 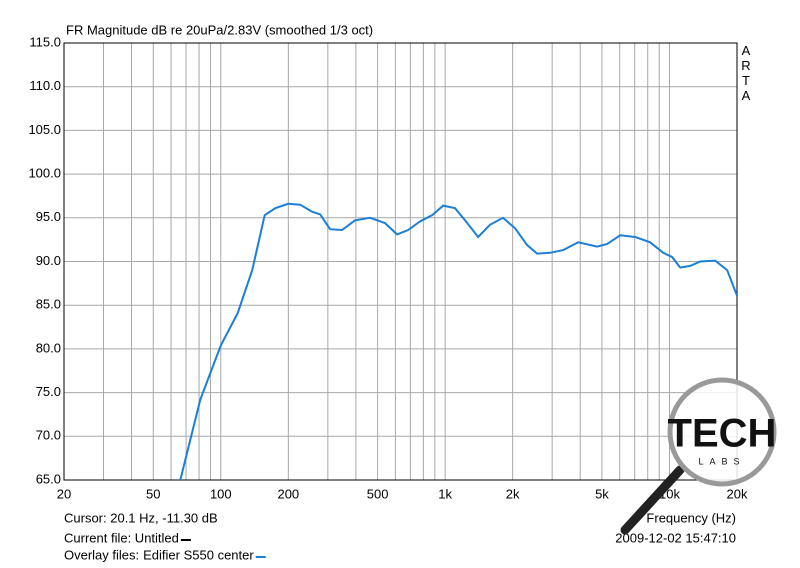 I want to click on magnifier-lens, so click(x=722, y=432).